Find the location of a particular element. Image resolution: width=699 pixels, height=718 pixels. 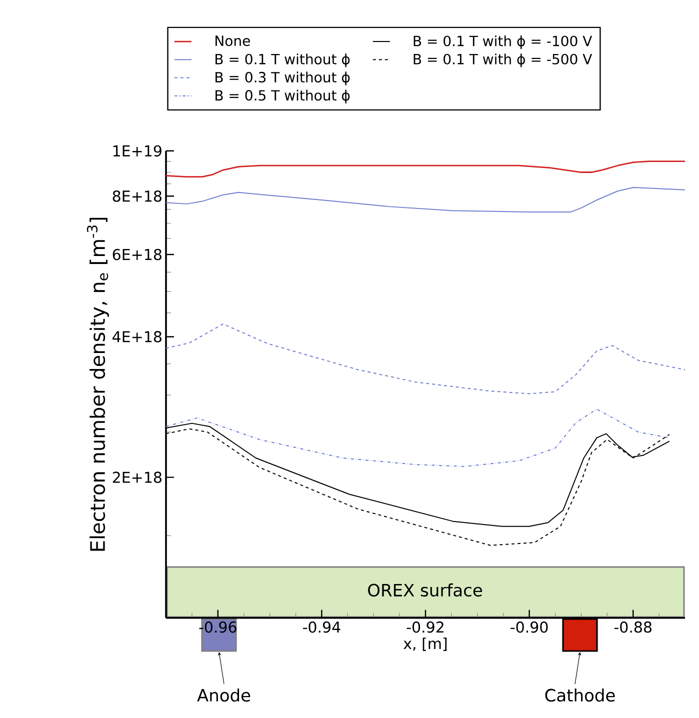

y-tick-label: 4E+18 is located at coordinates (137, 336).